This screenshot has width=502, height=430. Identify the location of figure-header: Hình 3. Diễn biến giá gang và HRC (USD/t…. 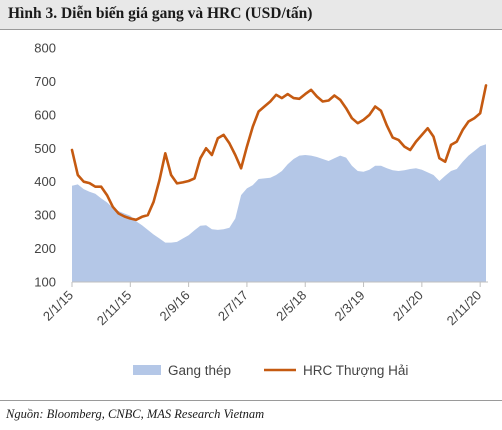
(251, 15).